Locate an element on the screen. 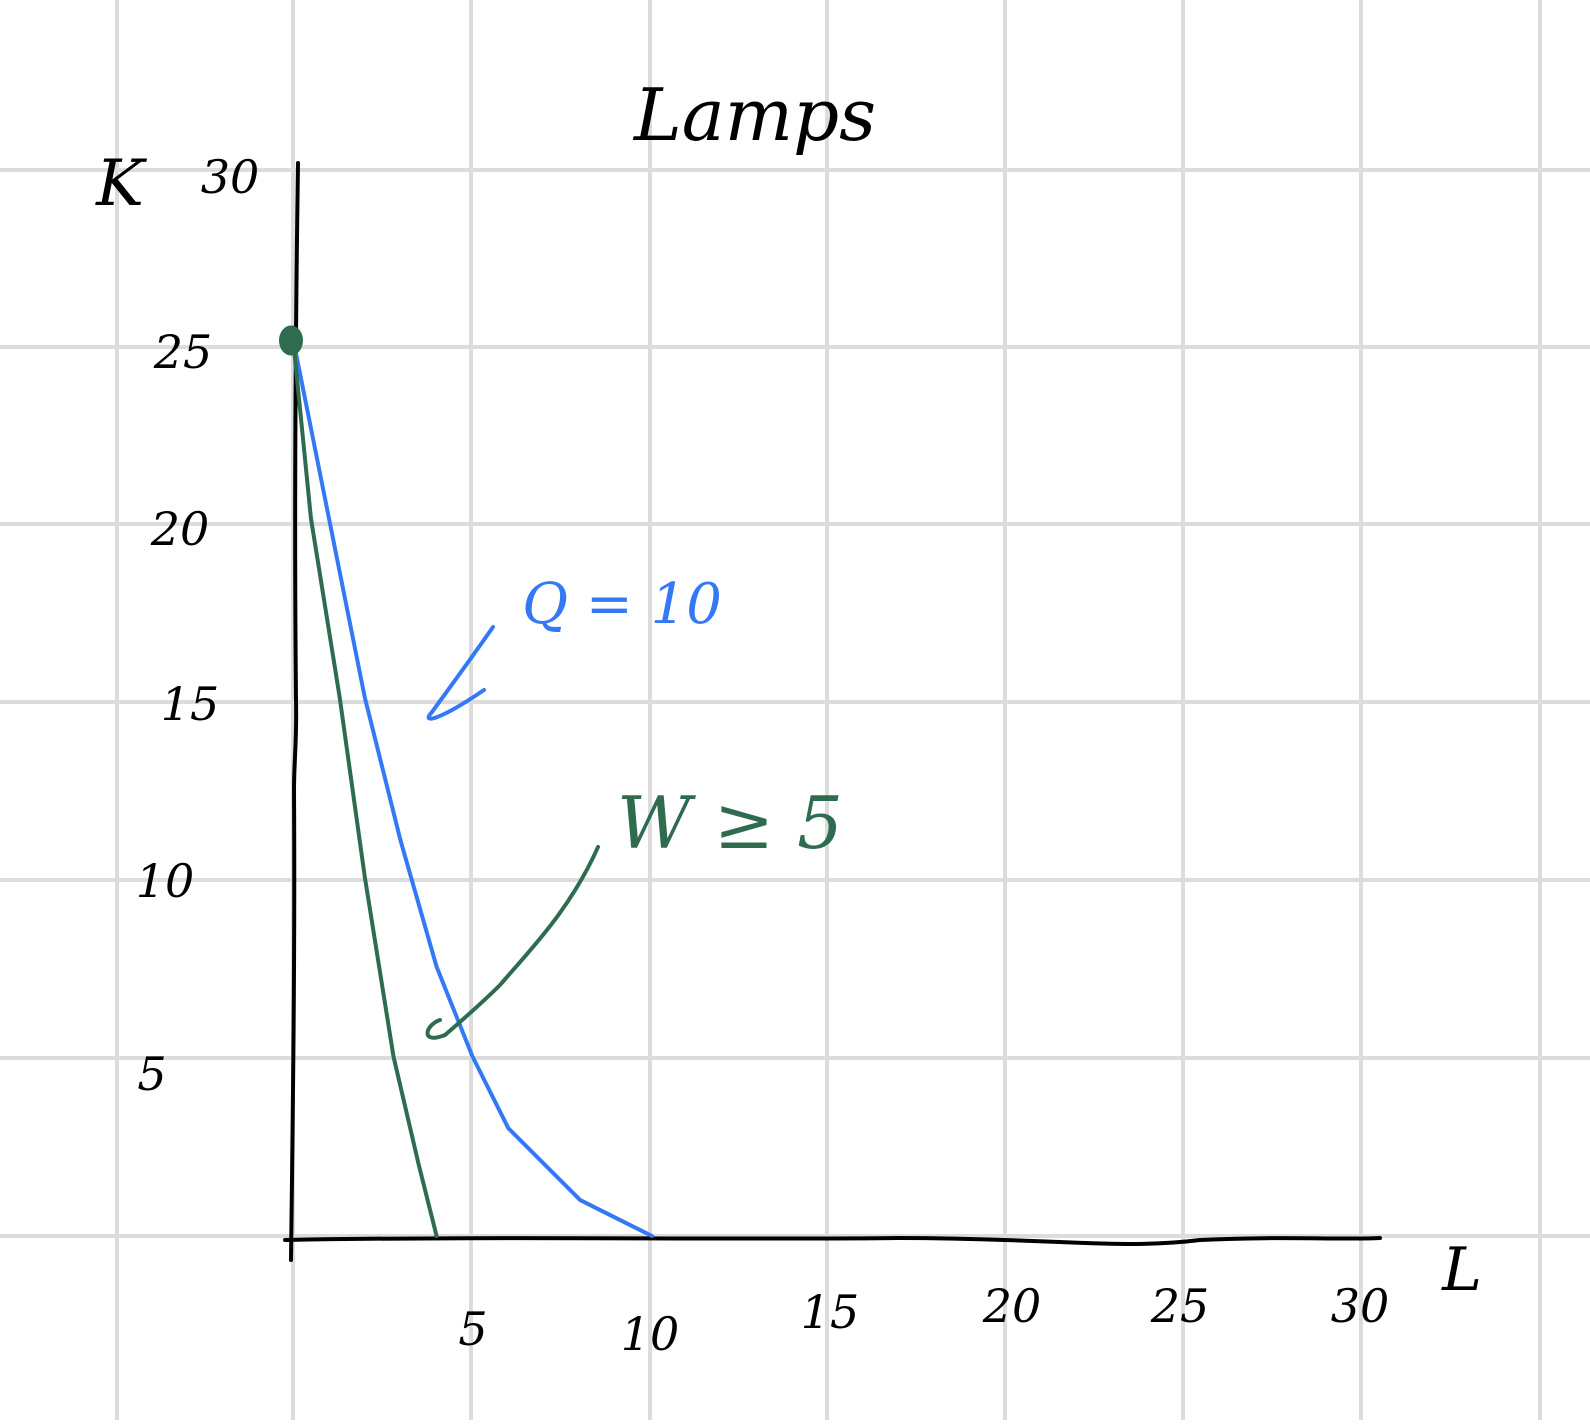  y-tick-label: 25 is located at coordinates (183, 352).